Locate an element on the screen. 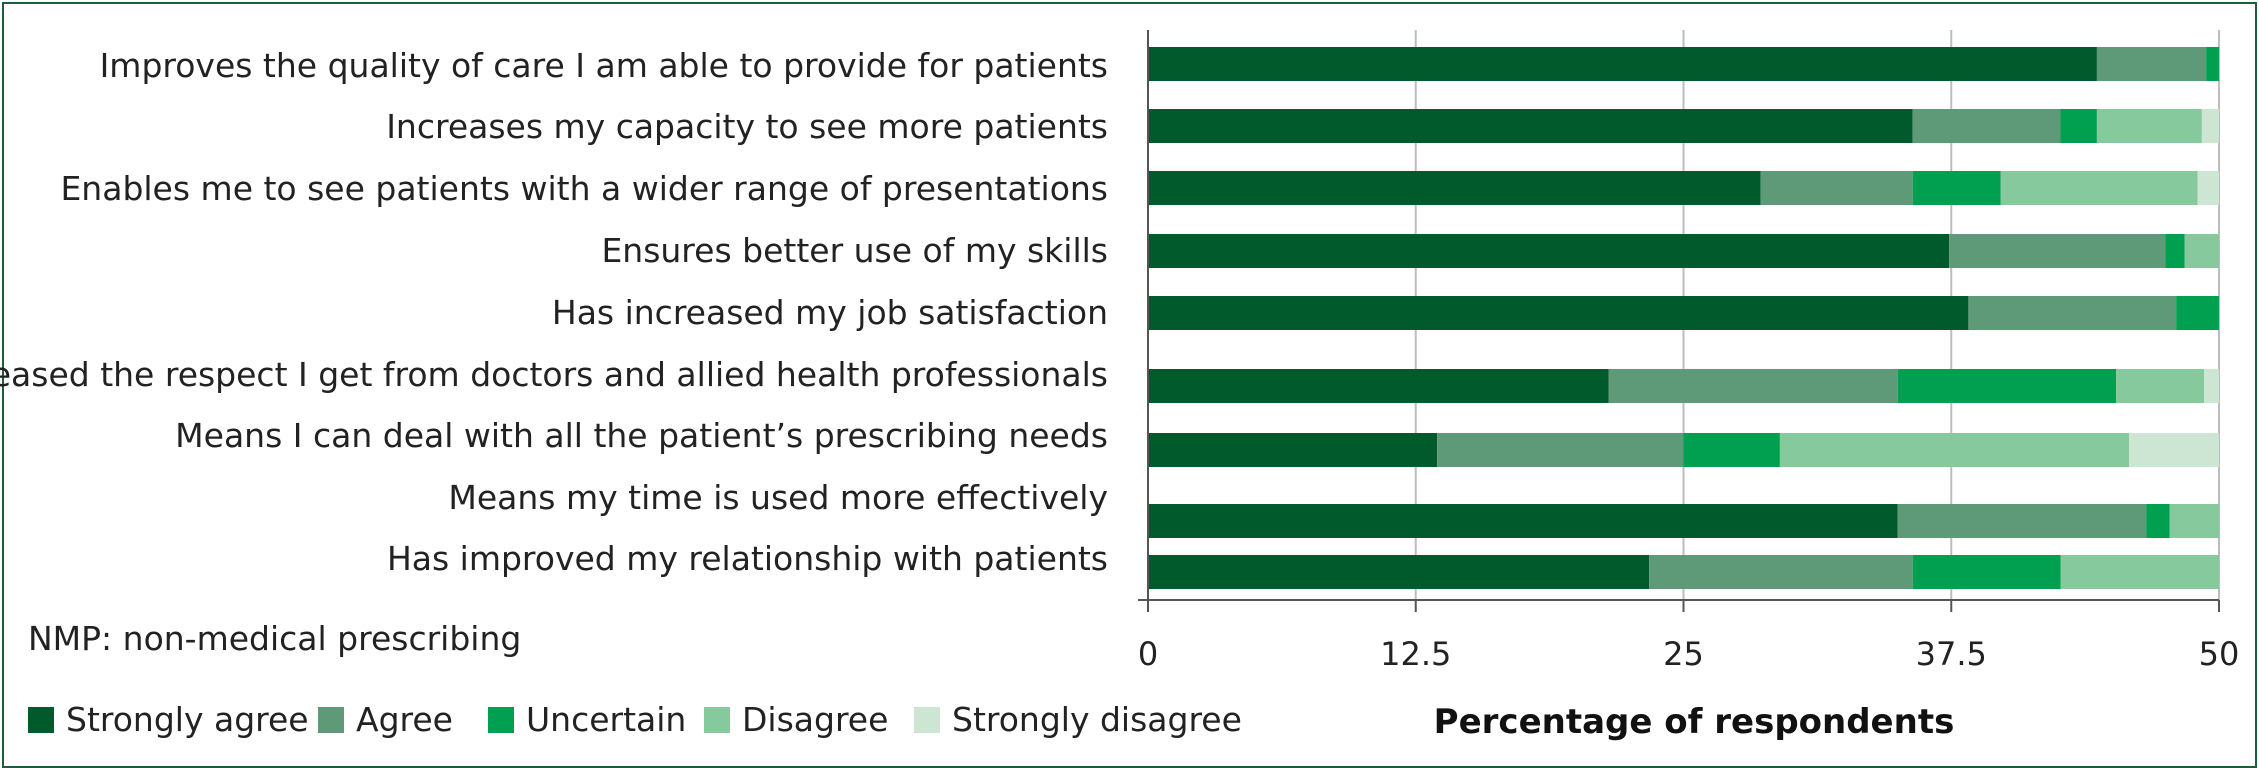 This screenshot has width=2259, height=768. bar-7-strongly-disagree is located at coordinates (2174, 450).